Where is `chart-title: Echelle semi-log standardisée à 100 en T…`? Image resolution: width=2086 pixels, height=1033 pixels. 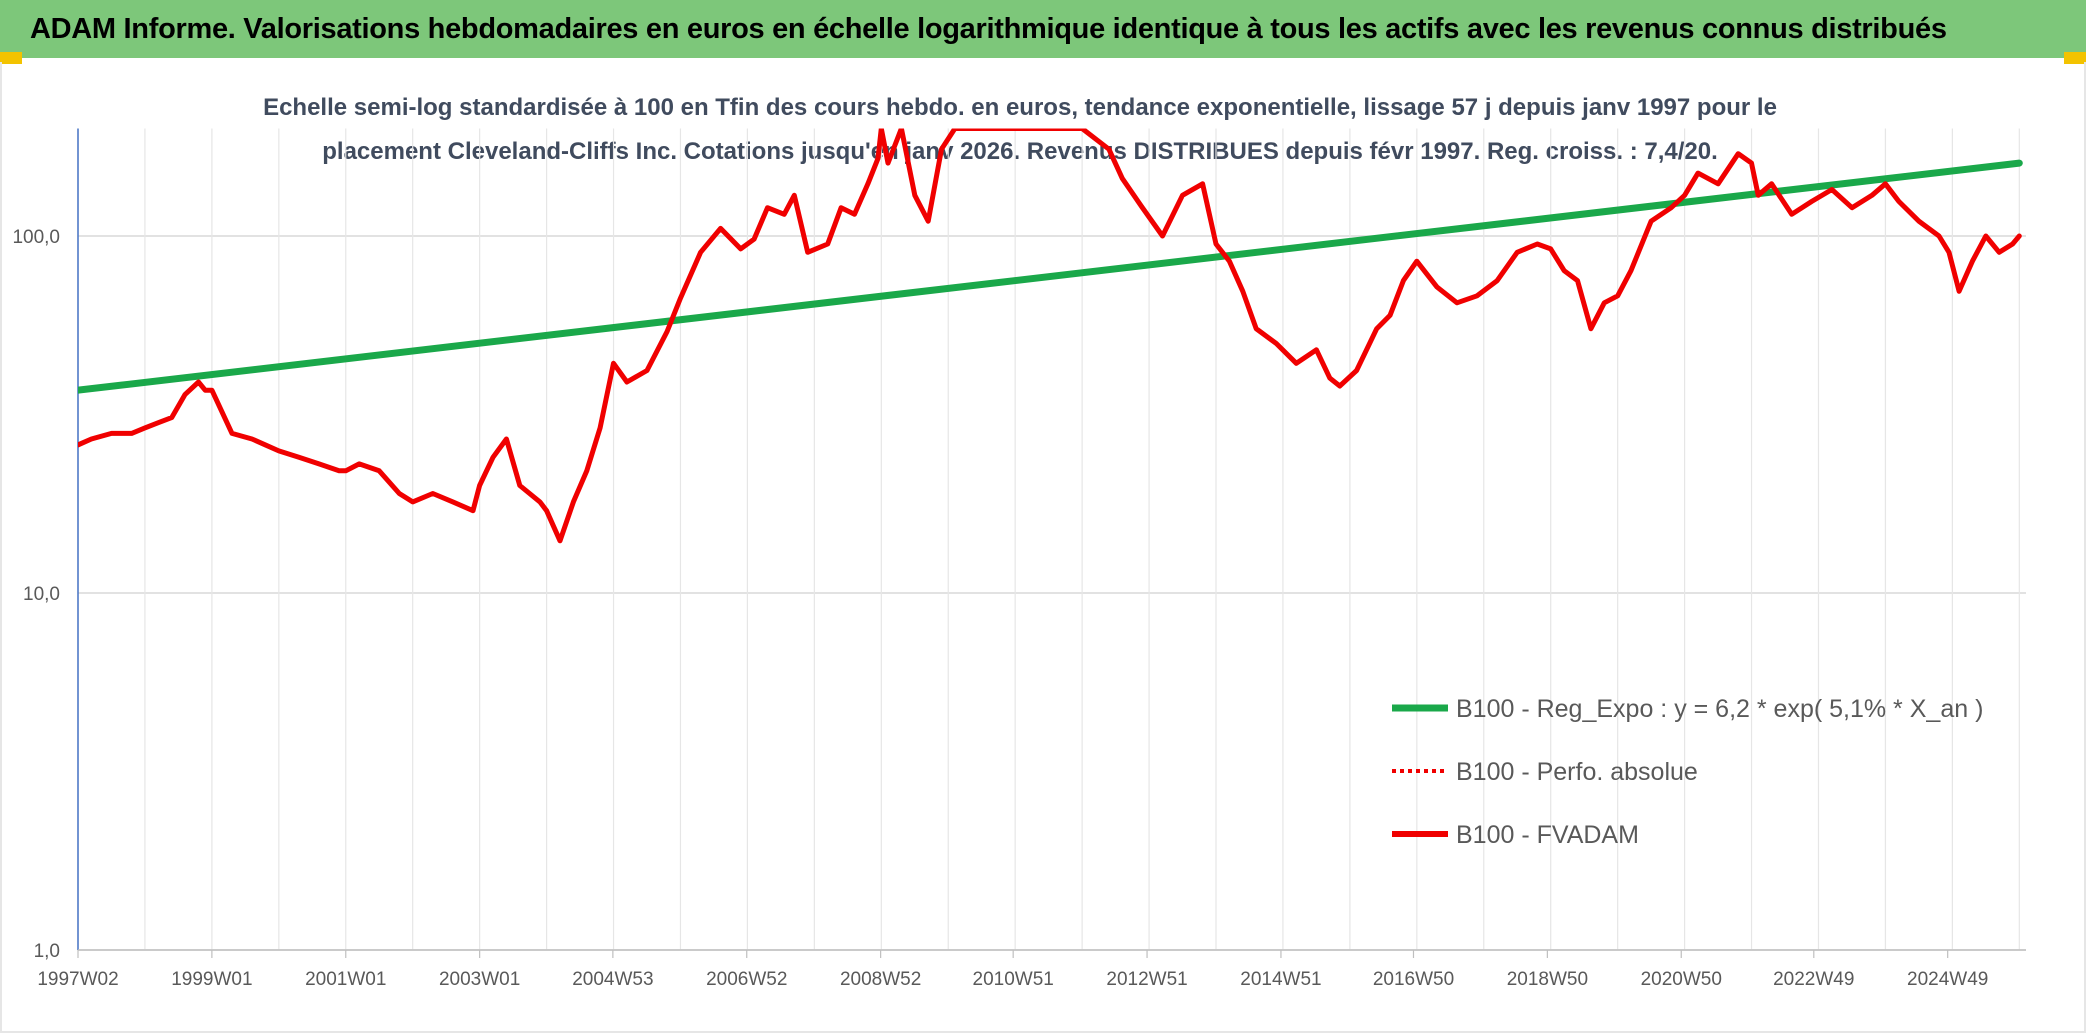 chart-title: Echelle semi-log standardisée à 100 en T… is located at coordinates (1020, 130).